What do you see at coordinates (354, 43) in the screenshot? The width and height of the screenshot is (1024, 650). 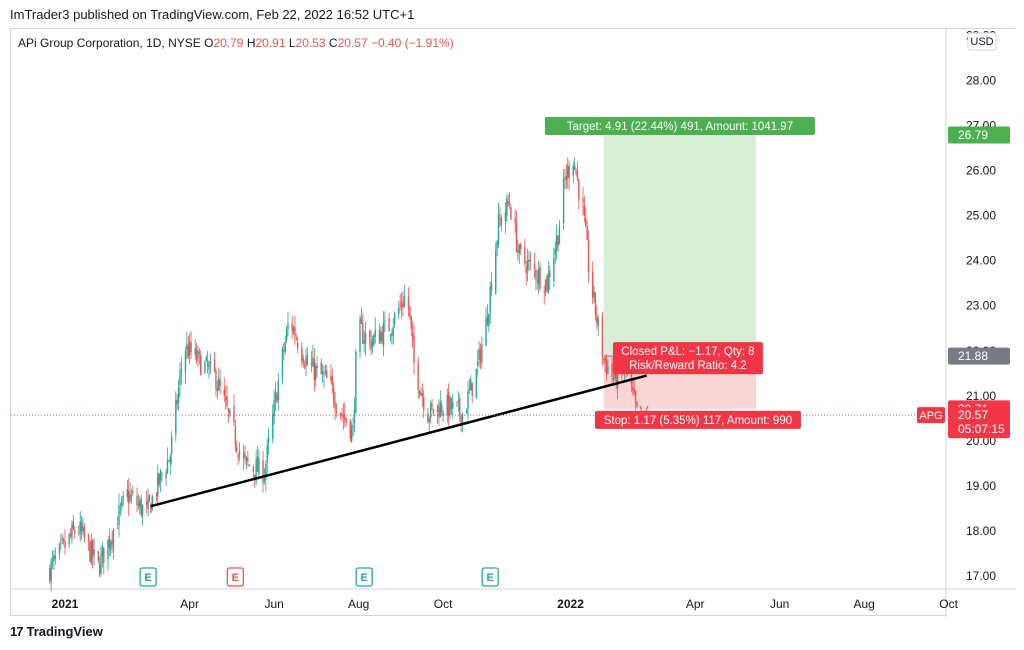 I see `legend-c-value: 20.57` at bounding box center [354, 43].